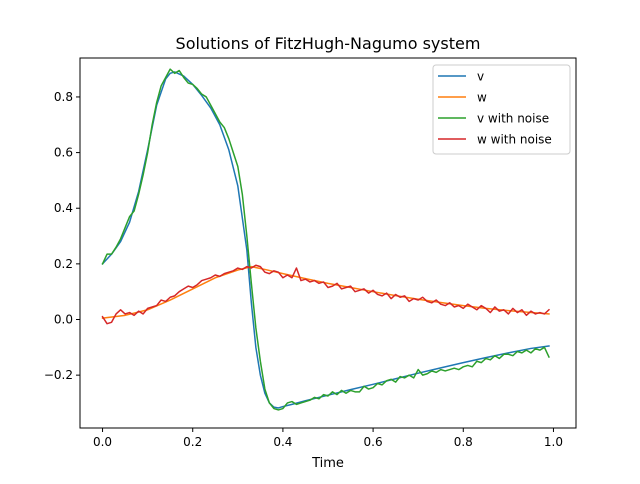 This screenshot has width=640, height=484. I want to click on y-tick-label: −0.2, so click(58, 375).